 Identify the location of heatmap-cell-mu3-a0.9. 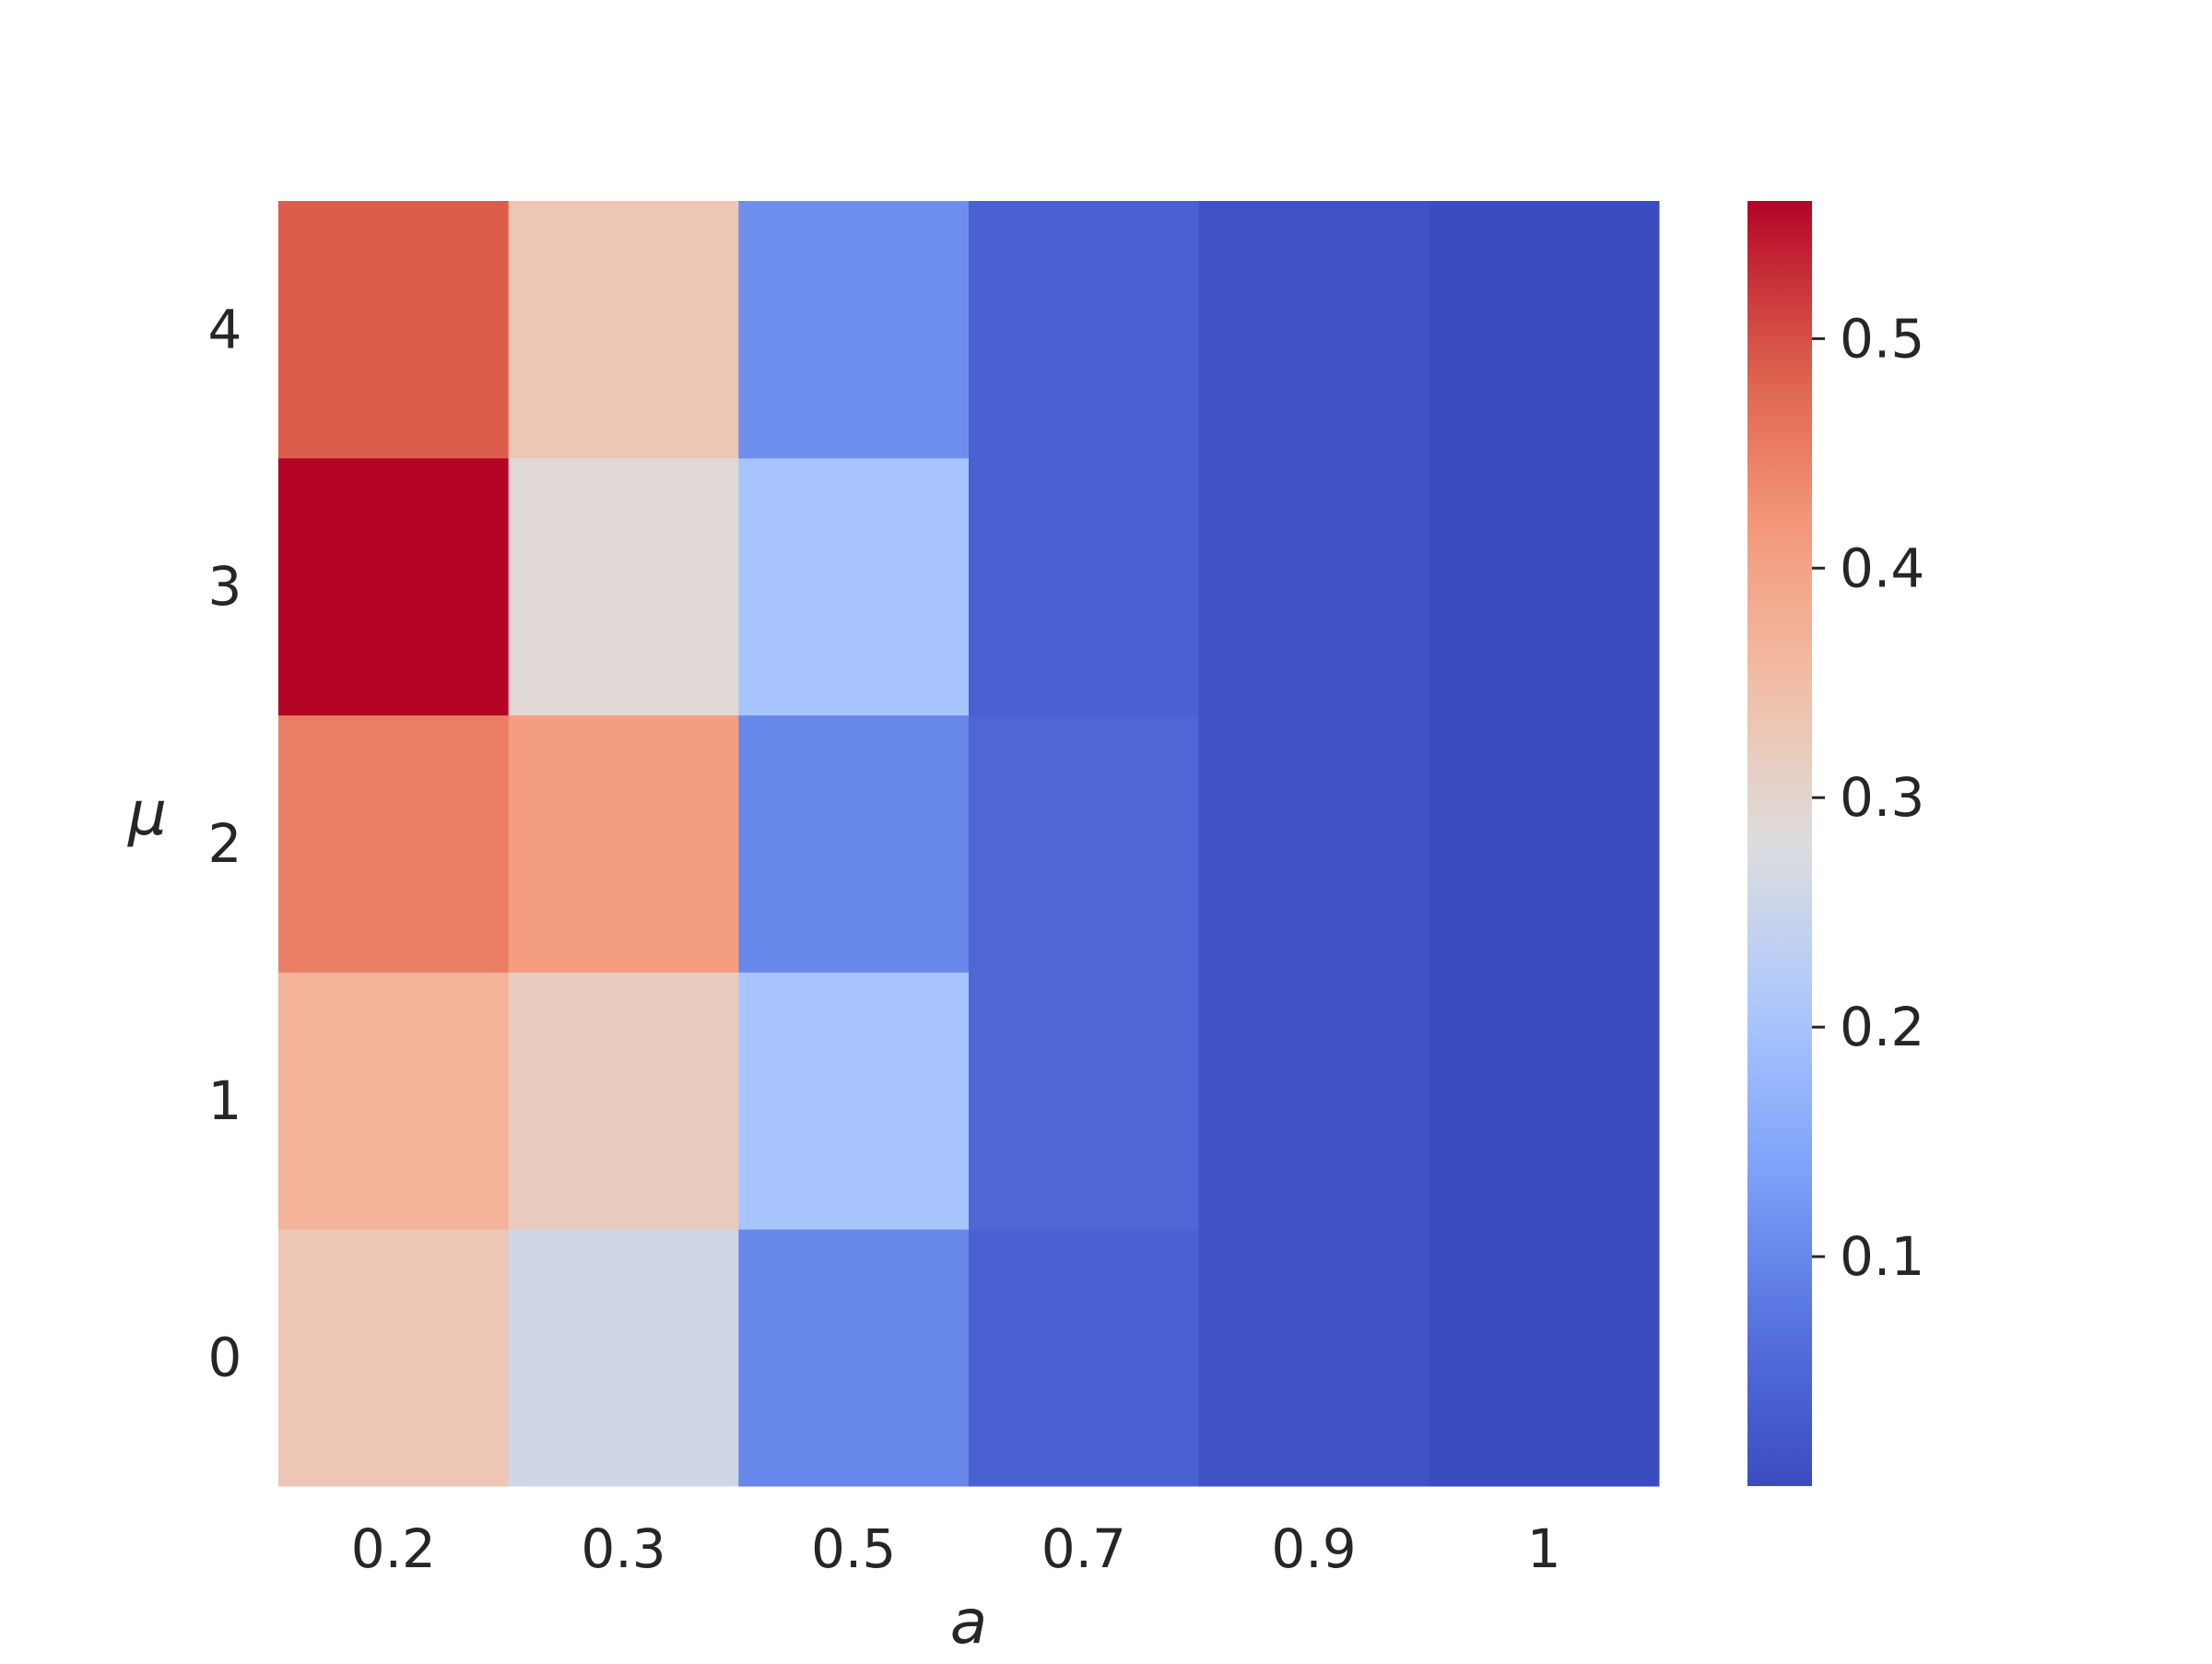
(1314, 586).